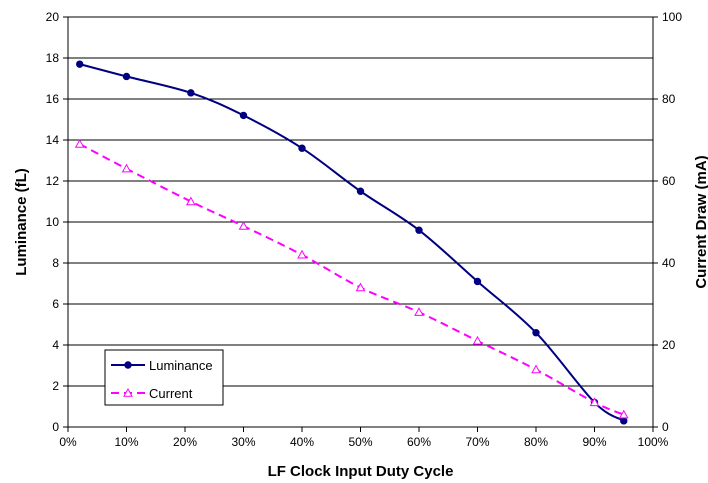 This screenshot has width=708, height=483. What do you see at coordinates (667, 222) in the screenshot?
I see `y2-axis-ticks: 0 20 40 60 80 100` at bounding box center [667, 222].